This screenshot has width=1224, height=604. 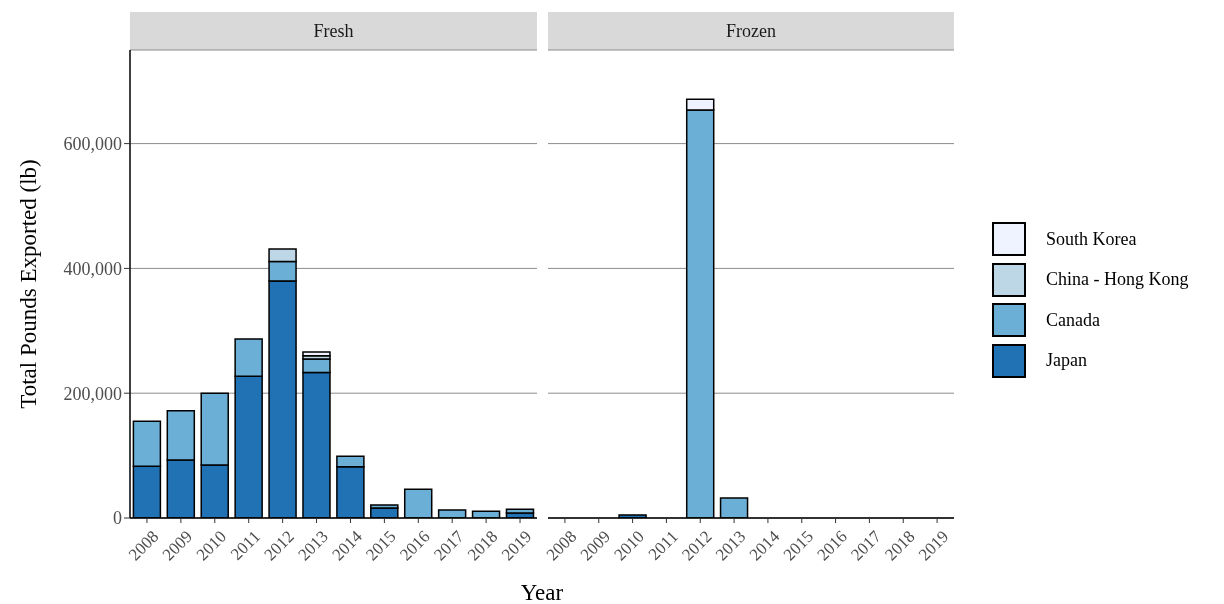 I want to click on y-tick-label: 200,000, so click(x=92, y=393).